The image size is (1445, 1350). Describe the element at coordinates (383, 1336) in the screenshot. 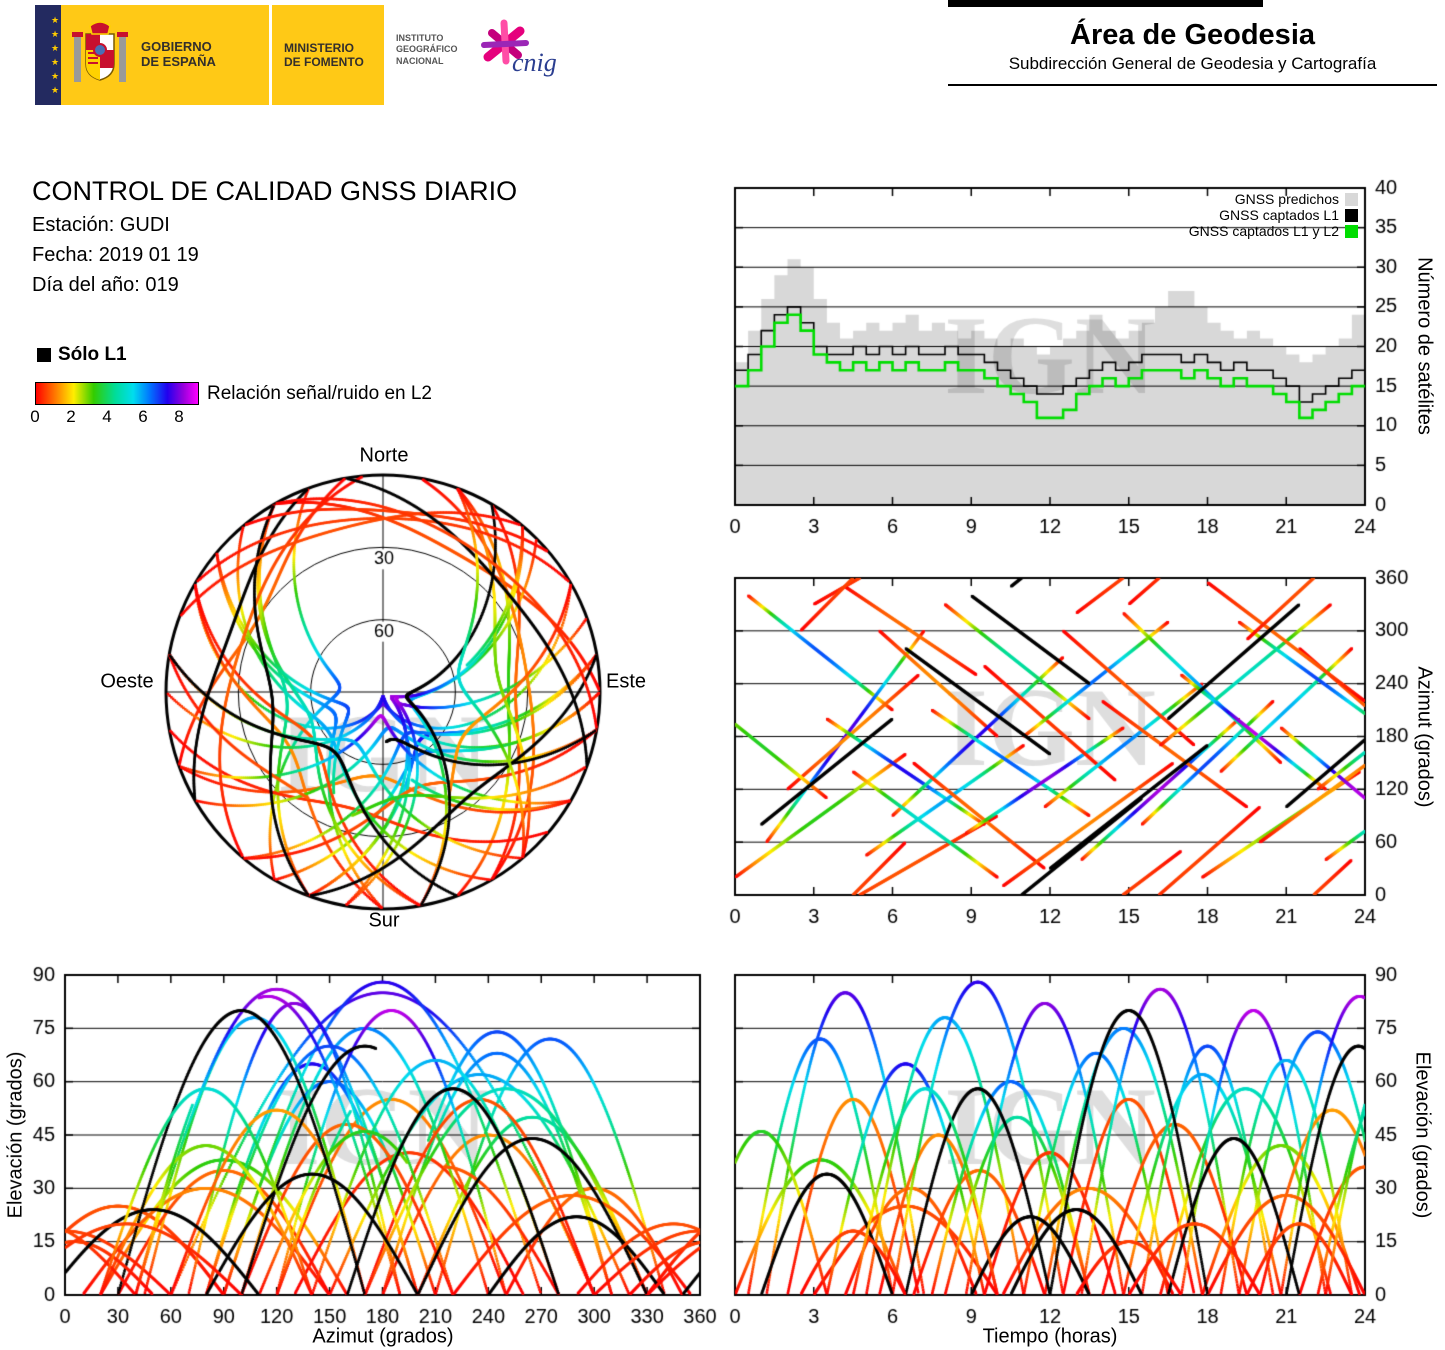

I see `axis-title-azimut-bottom: Azimut (grados)` at that location.